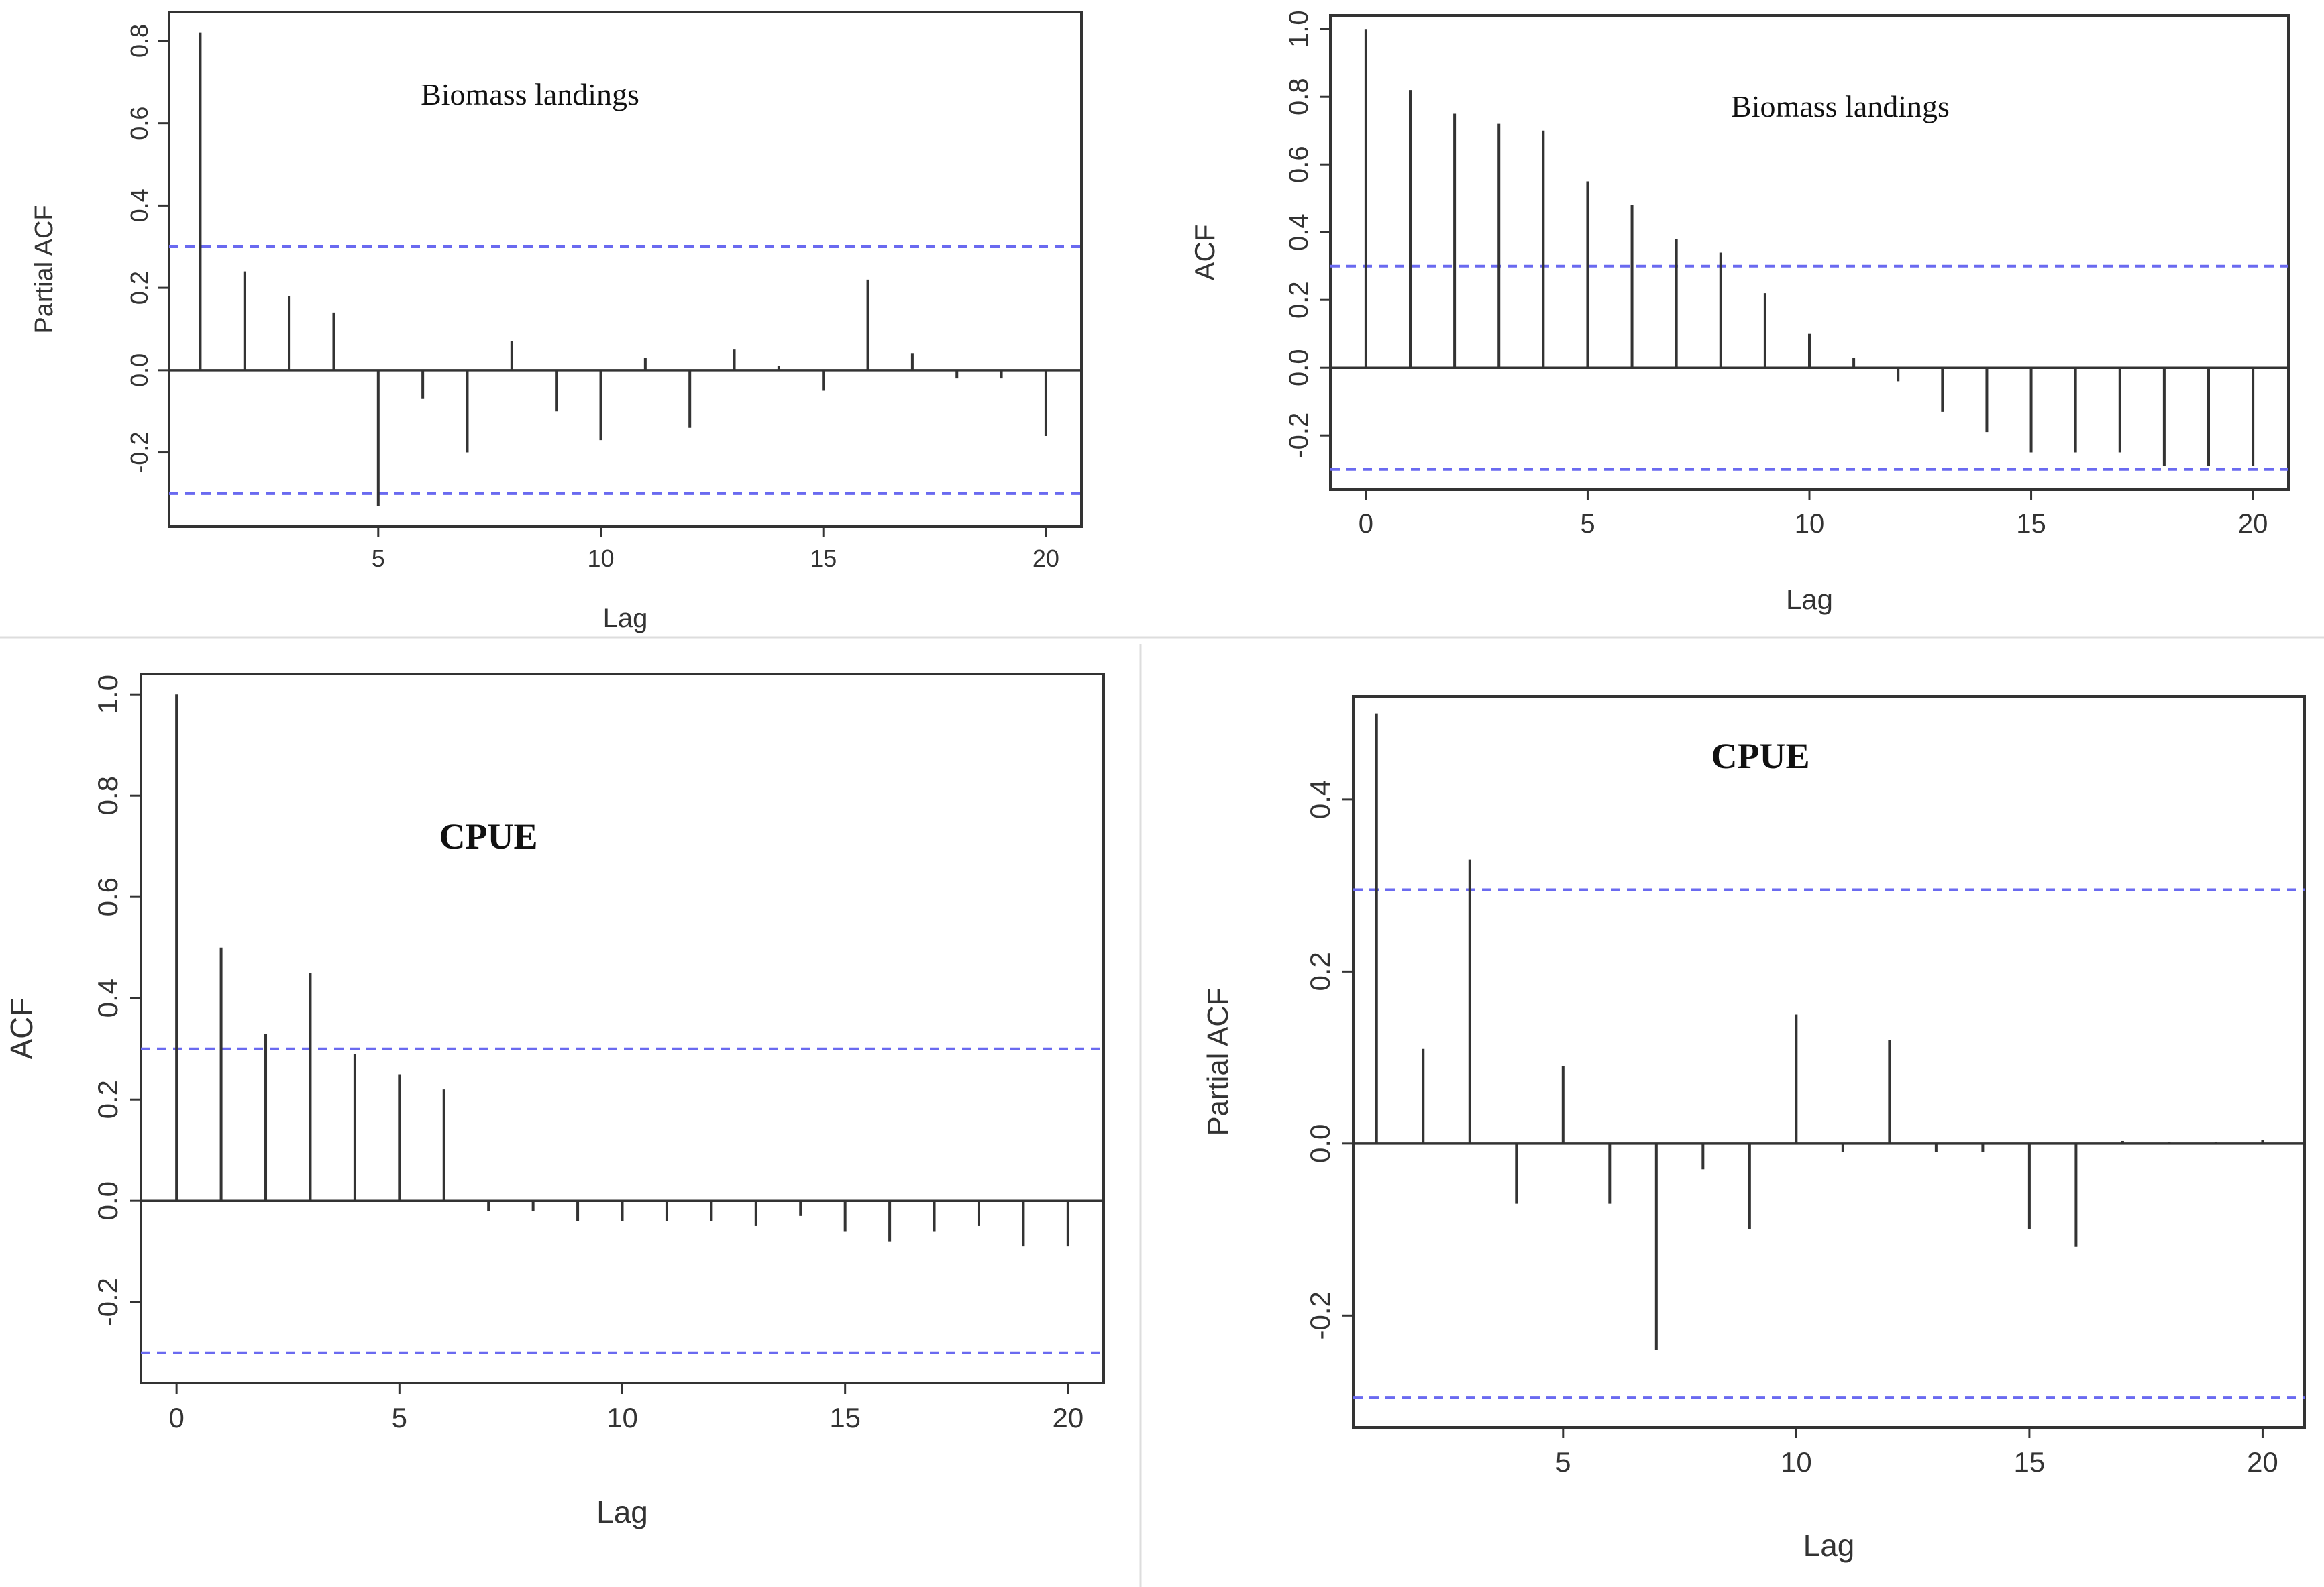 This screenshot has width=2324, height=1587. Describe the element at coordinates (1829, 1545) in the screenshot. I see `bottom-right-x-axis-label: Lag` at that location.